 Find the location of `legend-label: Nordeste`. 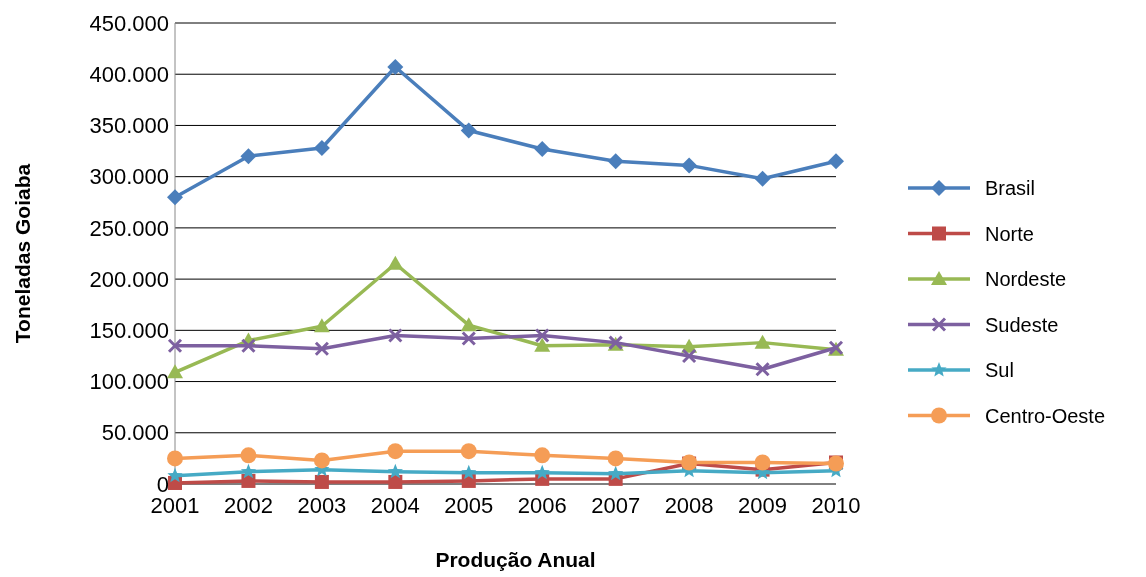

legend-label: Nordeste is located at coordinates (1026, 279).